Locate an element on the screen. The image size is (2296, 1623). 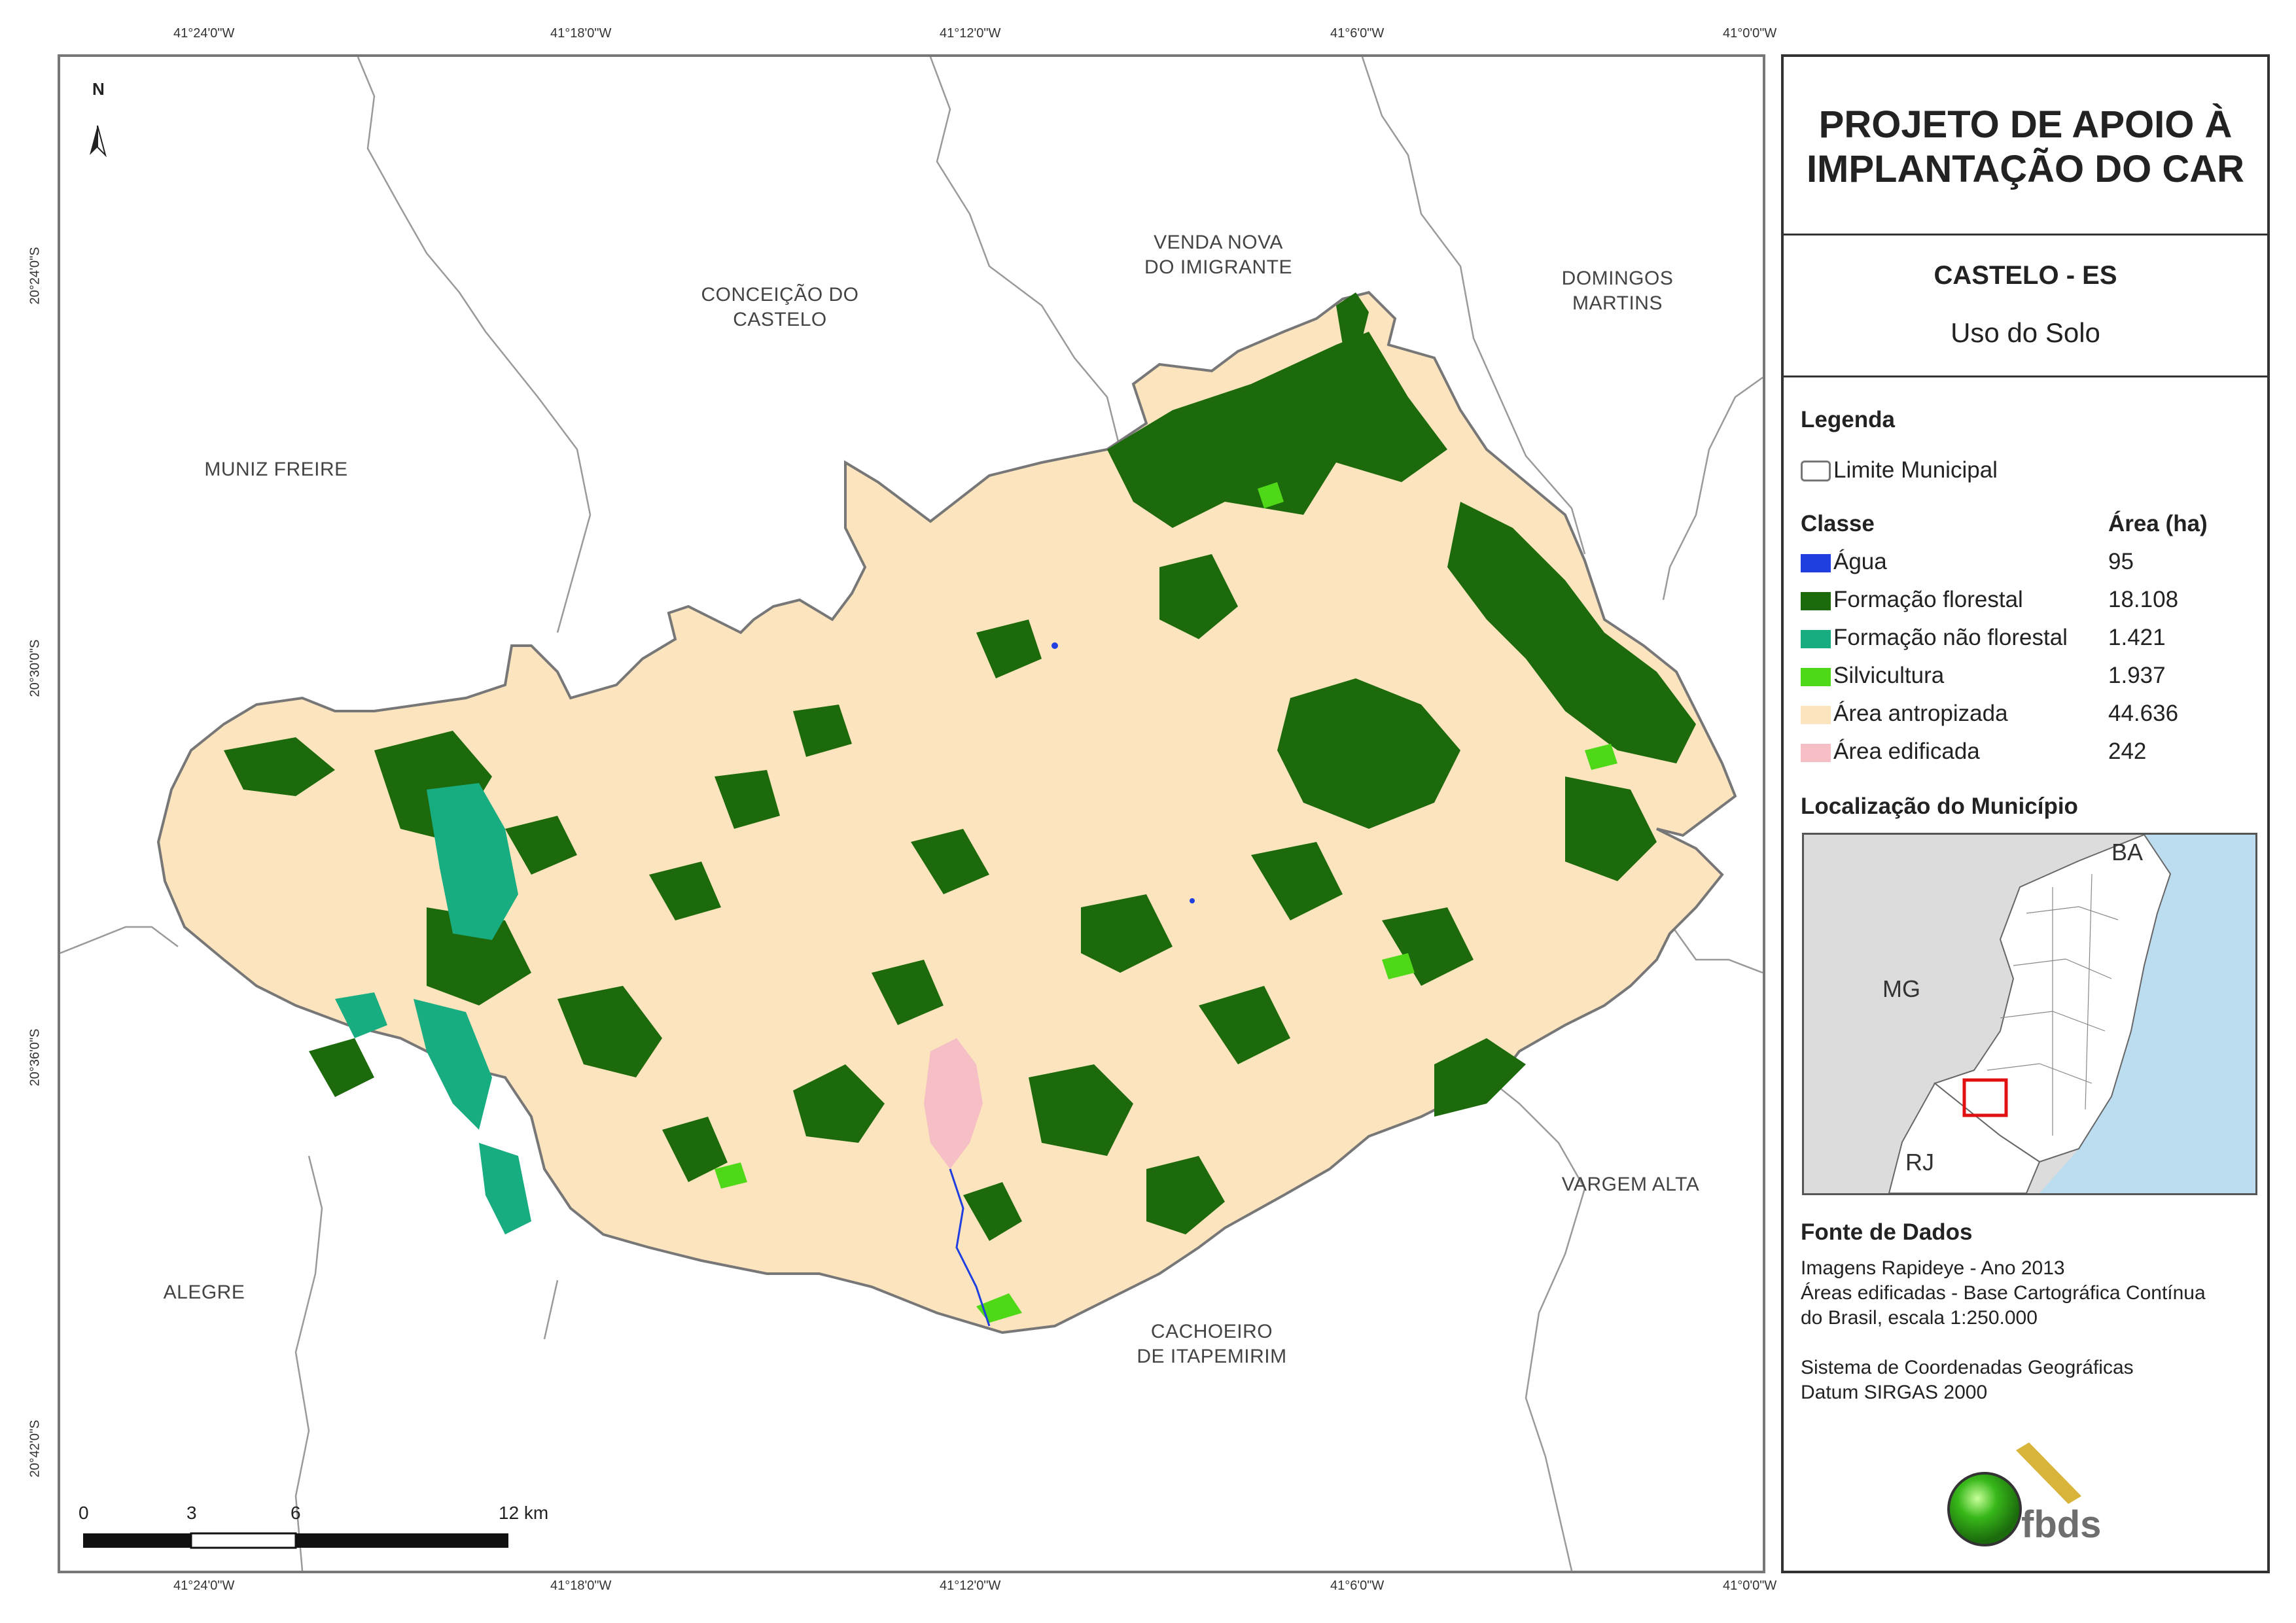
castelo-locator is located at coordinates (1985, 1097).